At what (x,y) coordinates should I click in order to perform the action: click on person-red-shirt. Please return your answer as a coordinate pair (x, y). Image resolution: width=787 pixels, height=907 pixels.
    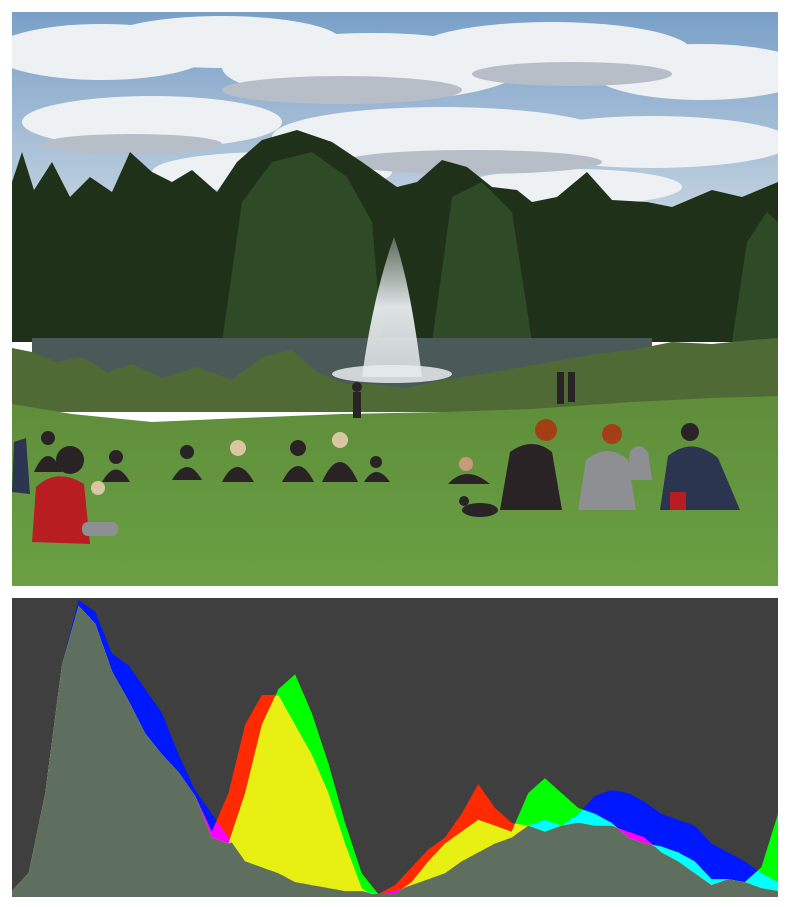
    Looking at the image, I should click on (61, 510).